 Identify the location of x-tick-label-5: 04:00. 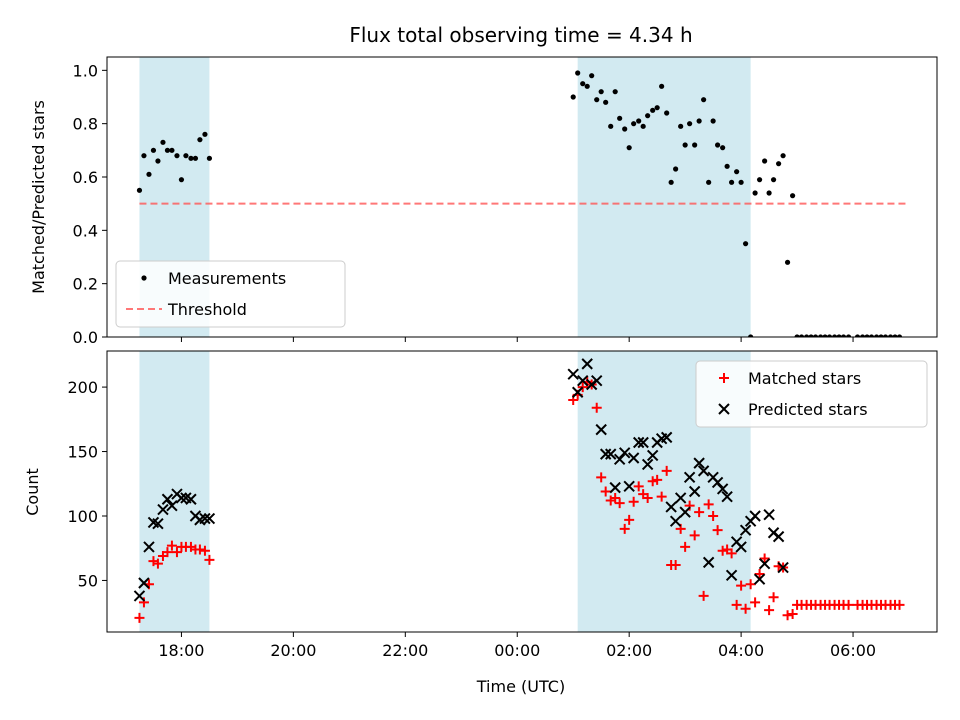
(741, 650).